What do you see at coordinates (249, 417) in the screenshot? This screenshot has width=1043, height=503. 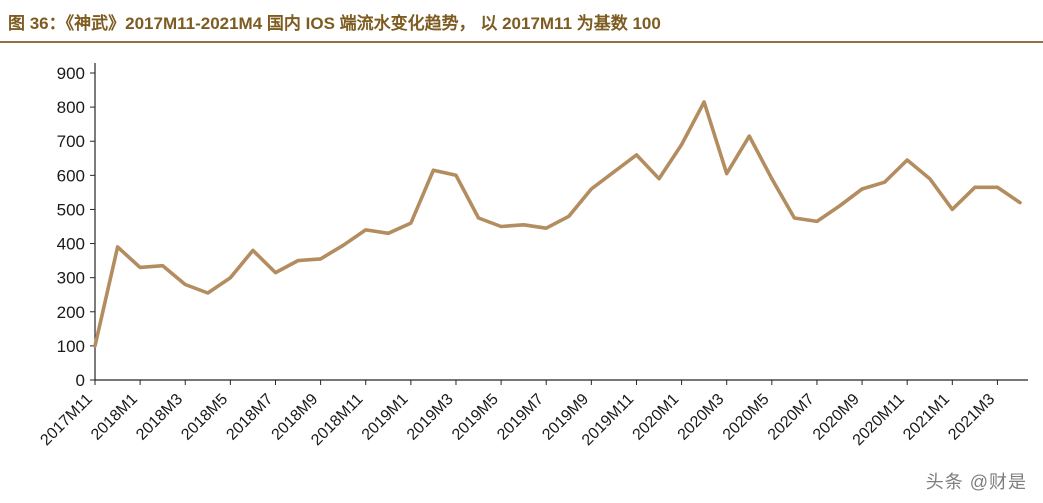 I see `x-tick-label: 2018M7` at bounding box center [249, 417].